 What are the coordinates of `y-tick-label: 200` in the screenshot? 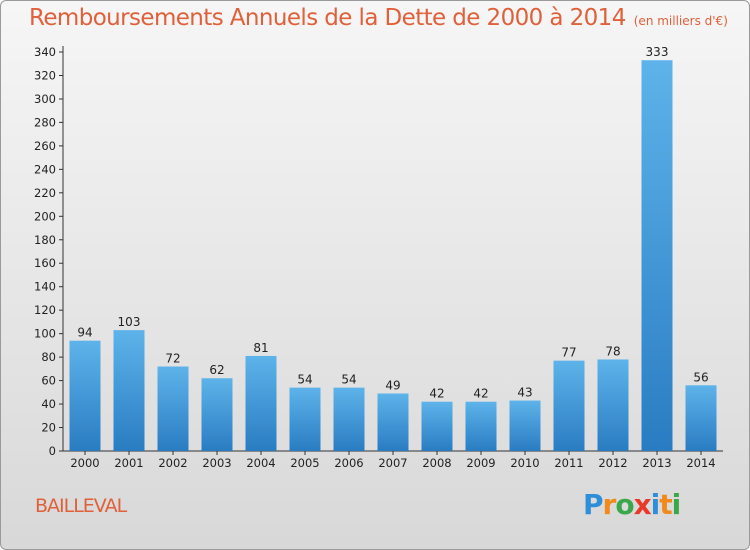 It's located at (45, 216).